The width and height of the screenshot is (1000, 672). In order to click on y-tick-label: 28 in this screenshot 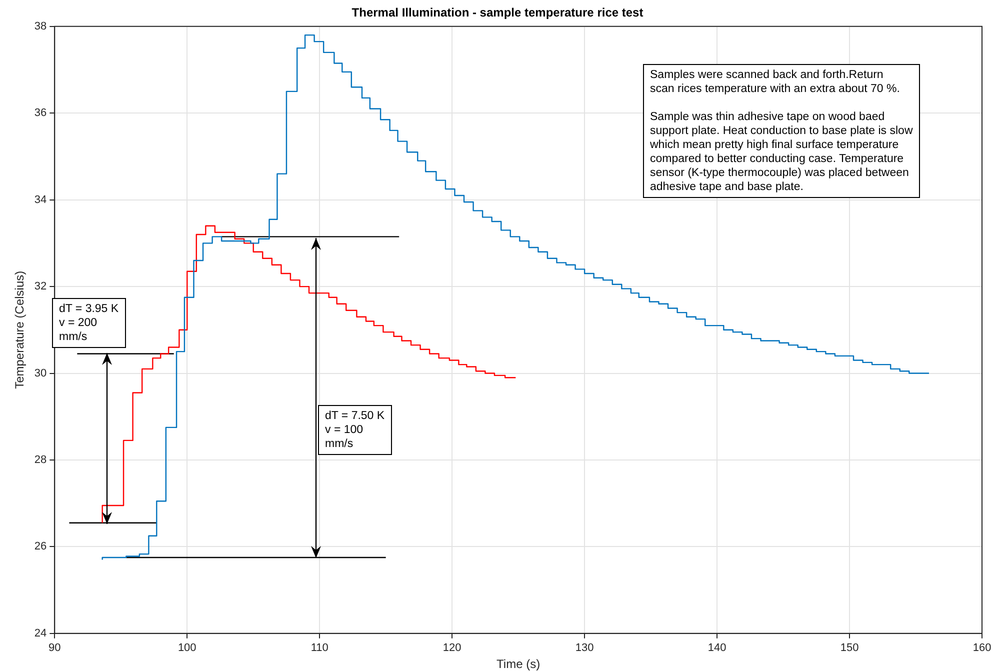, I will do `click(40, 460)`.